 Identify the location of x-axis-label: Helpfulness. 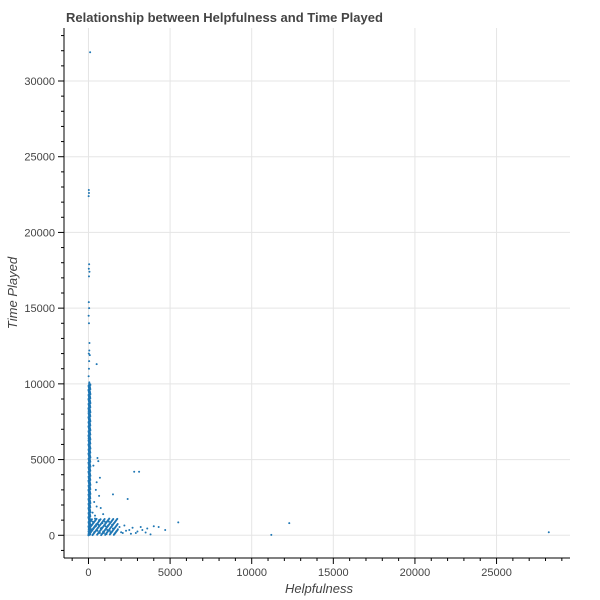
(319, 588).